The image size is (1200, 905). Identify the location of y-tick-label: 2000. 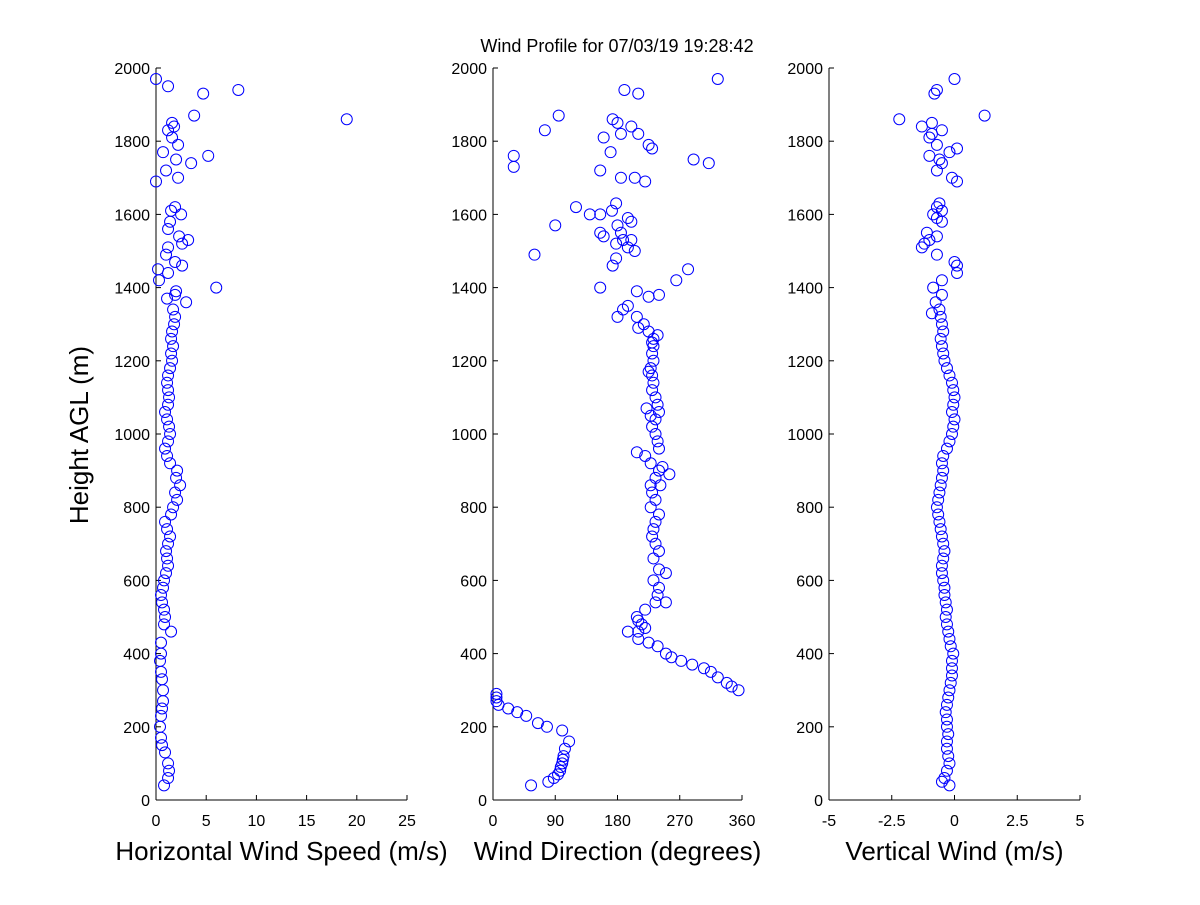
(469, 69).